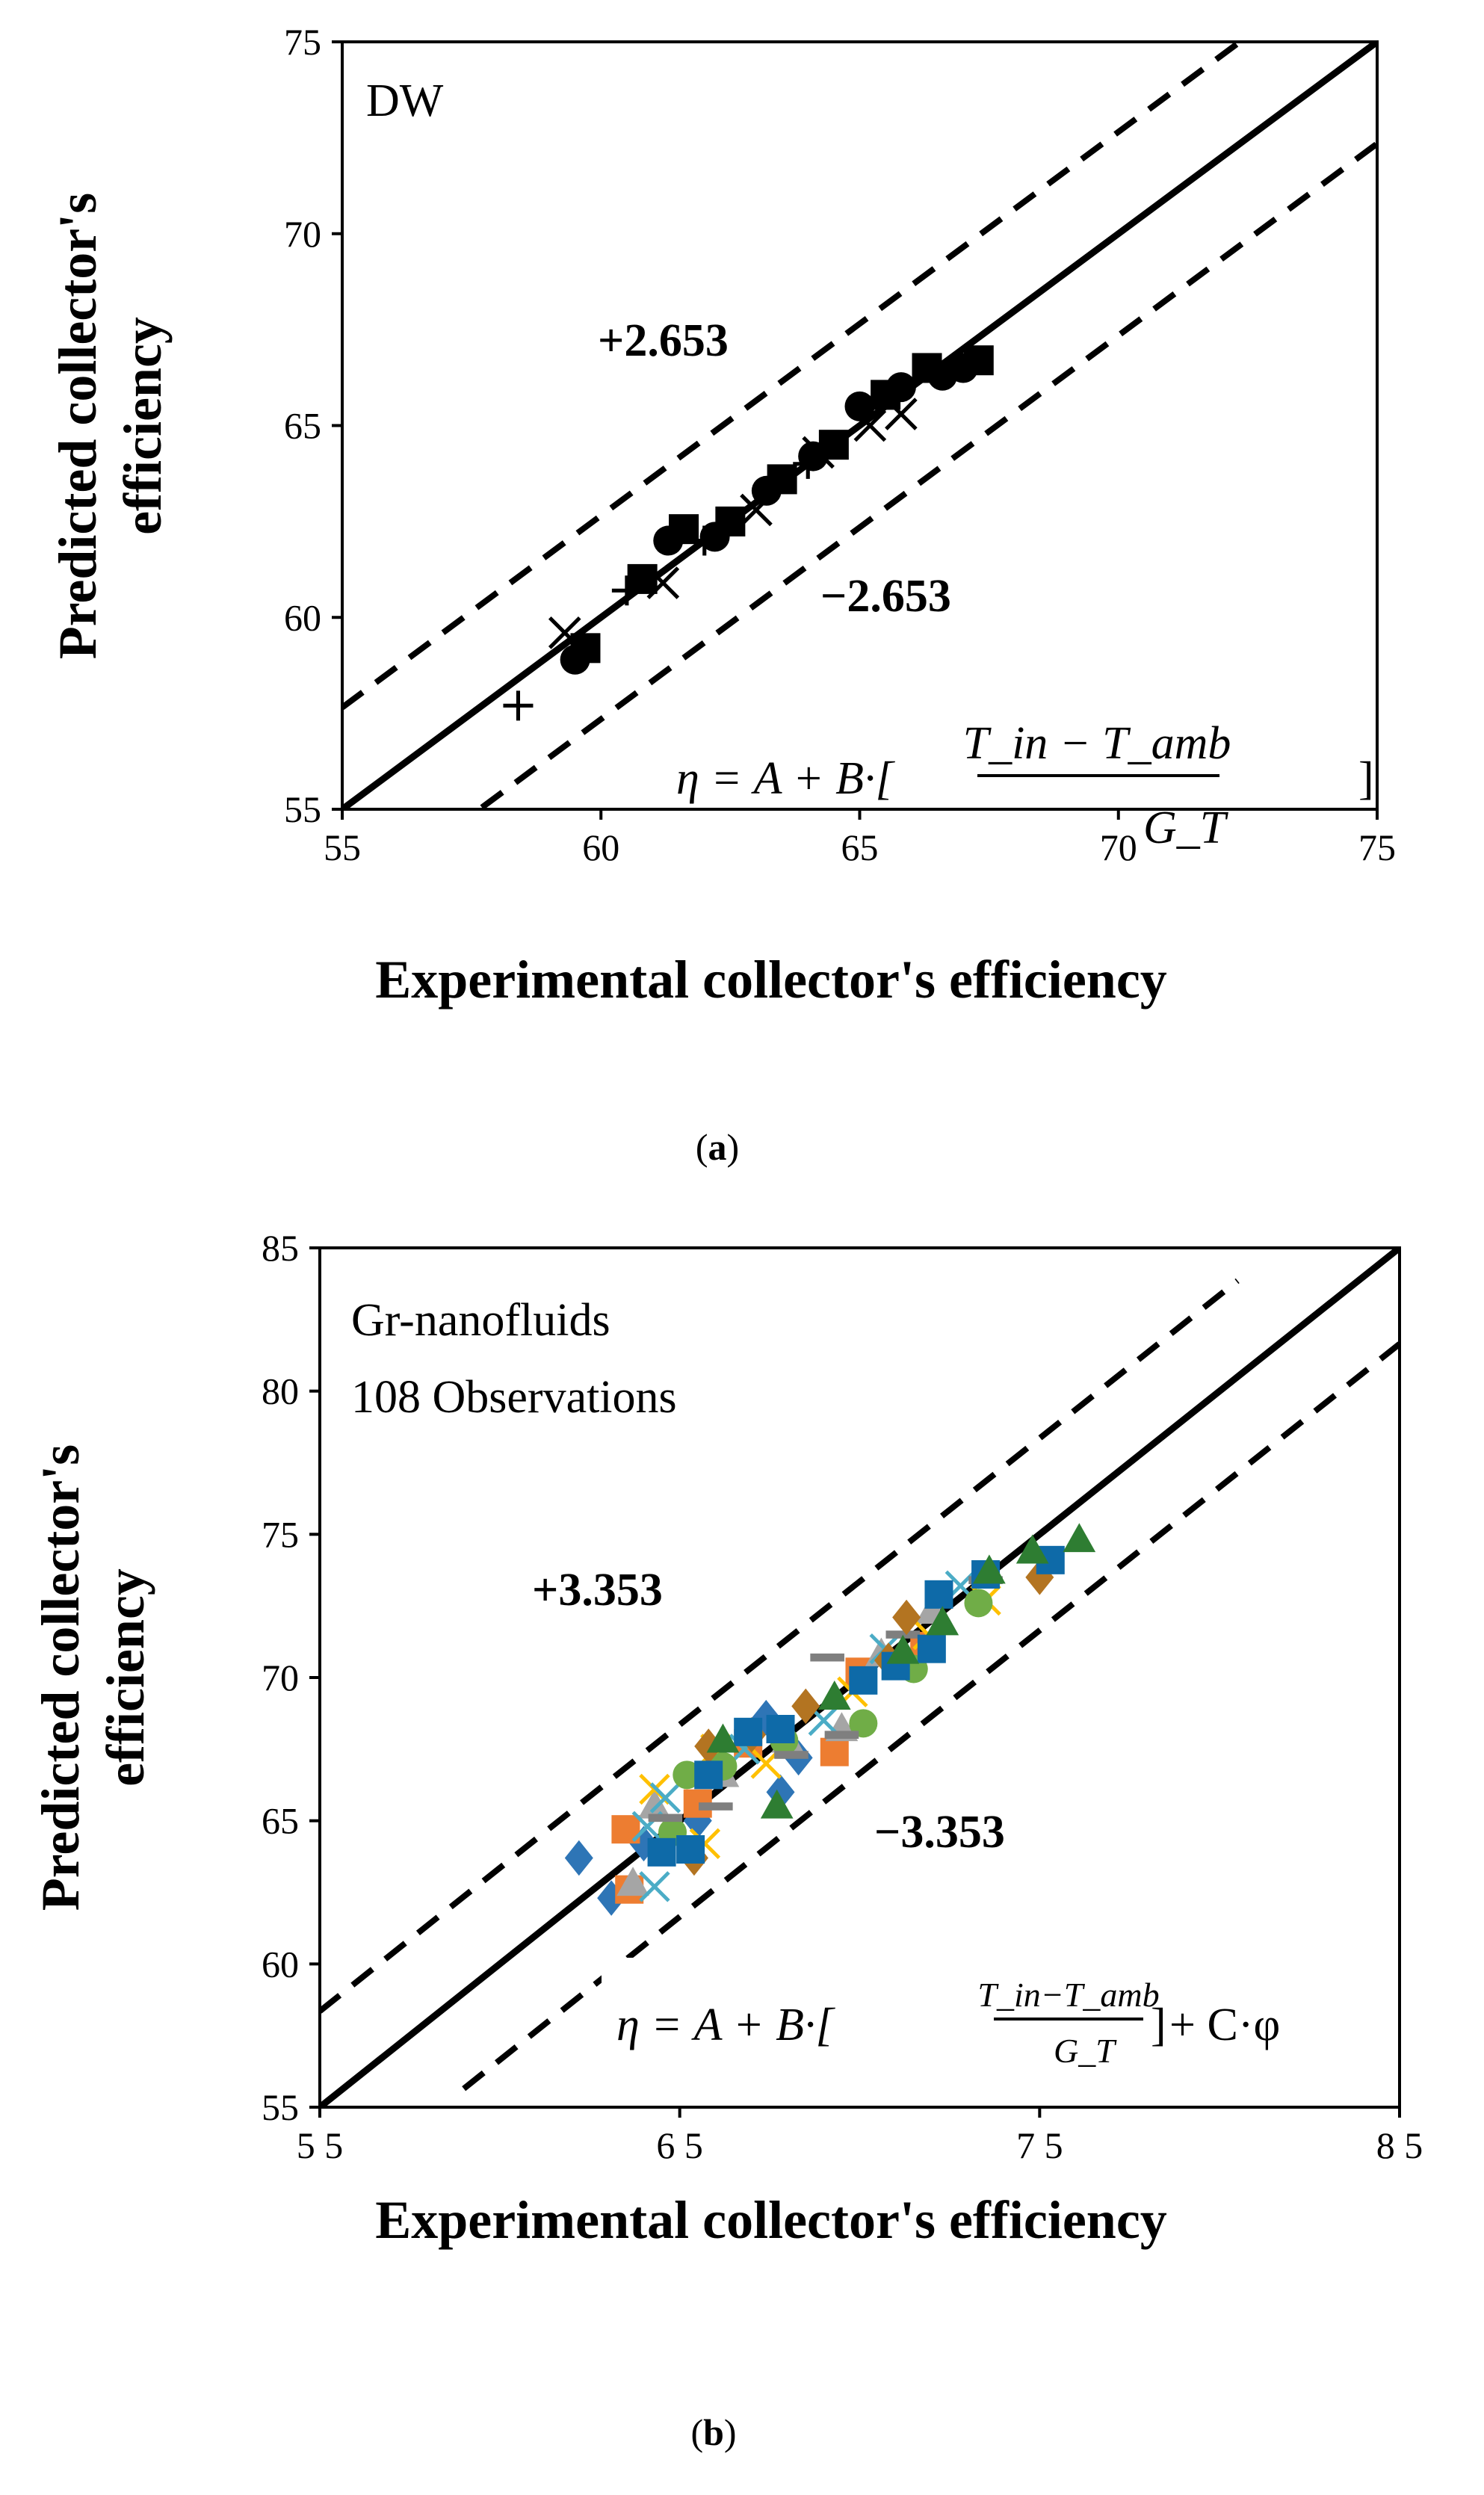 This screenshot has width=1484, height=2495. Describe the element at coordinates (514, 1398) in the screenshot. I see `chart-b-observation-count: 108 Observations` at that location.